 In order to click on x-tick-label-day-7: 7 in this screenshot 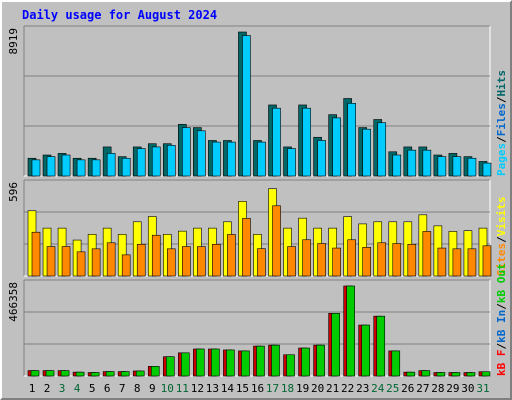, I will do `click(122, 388)`.